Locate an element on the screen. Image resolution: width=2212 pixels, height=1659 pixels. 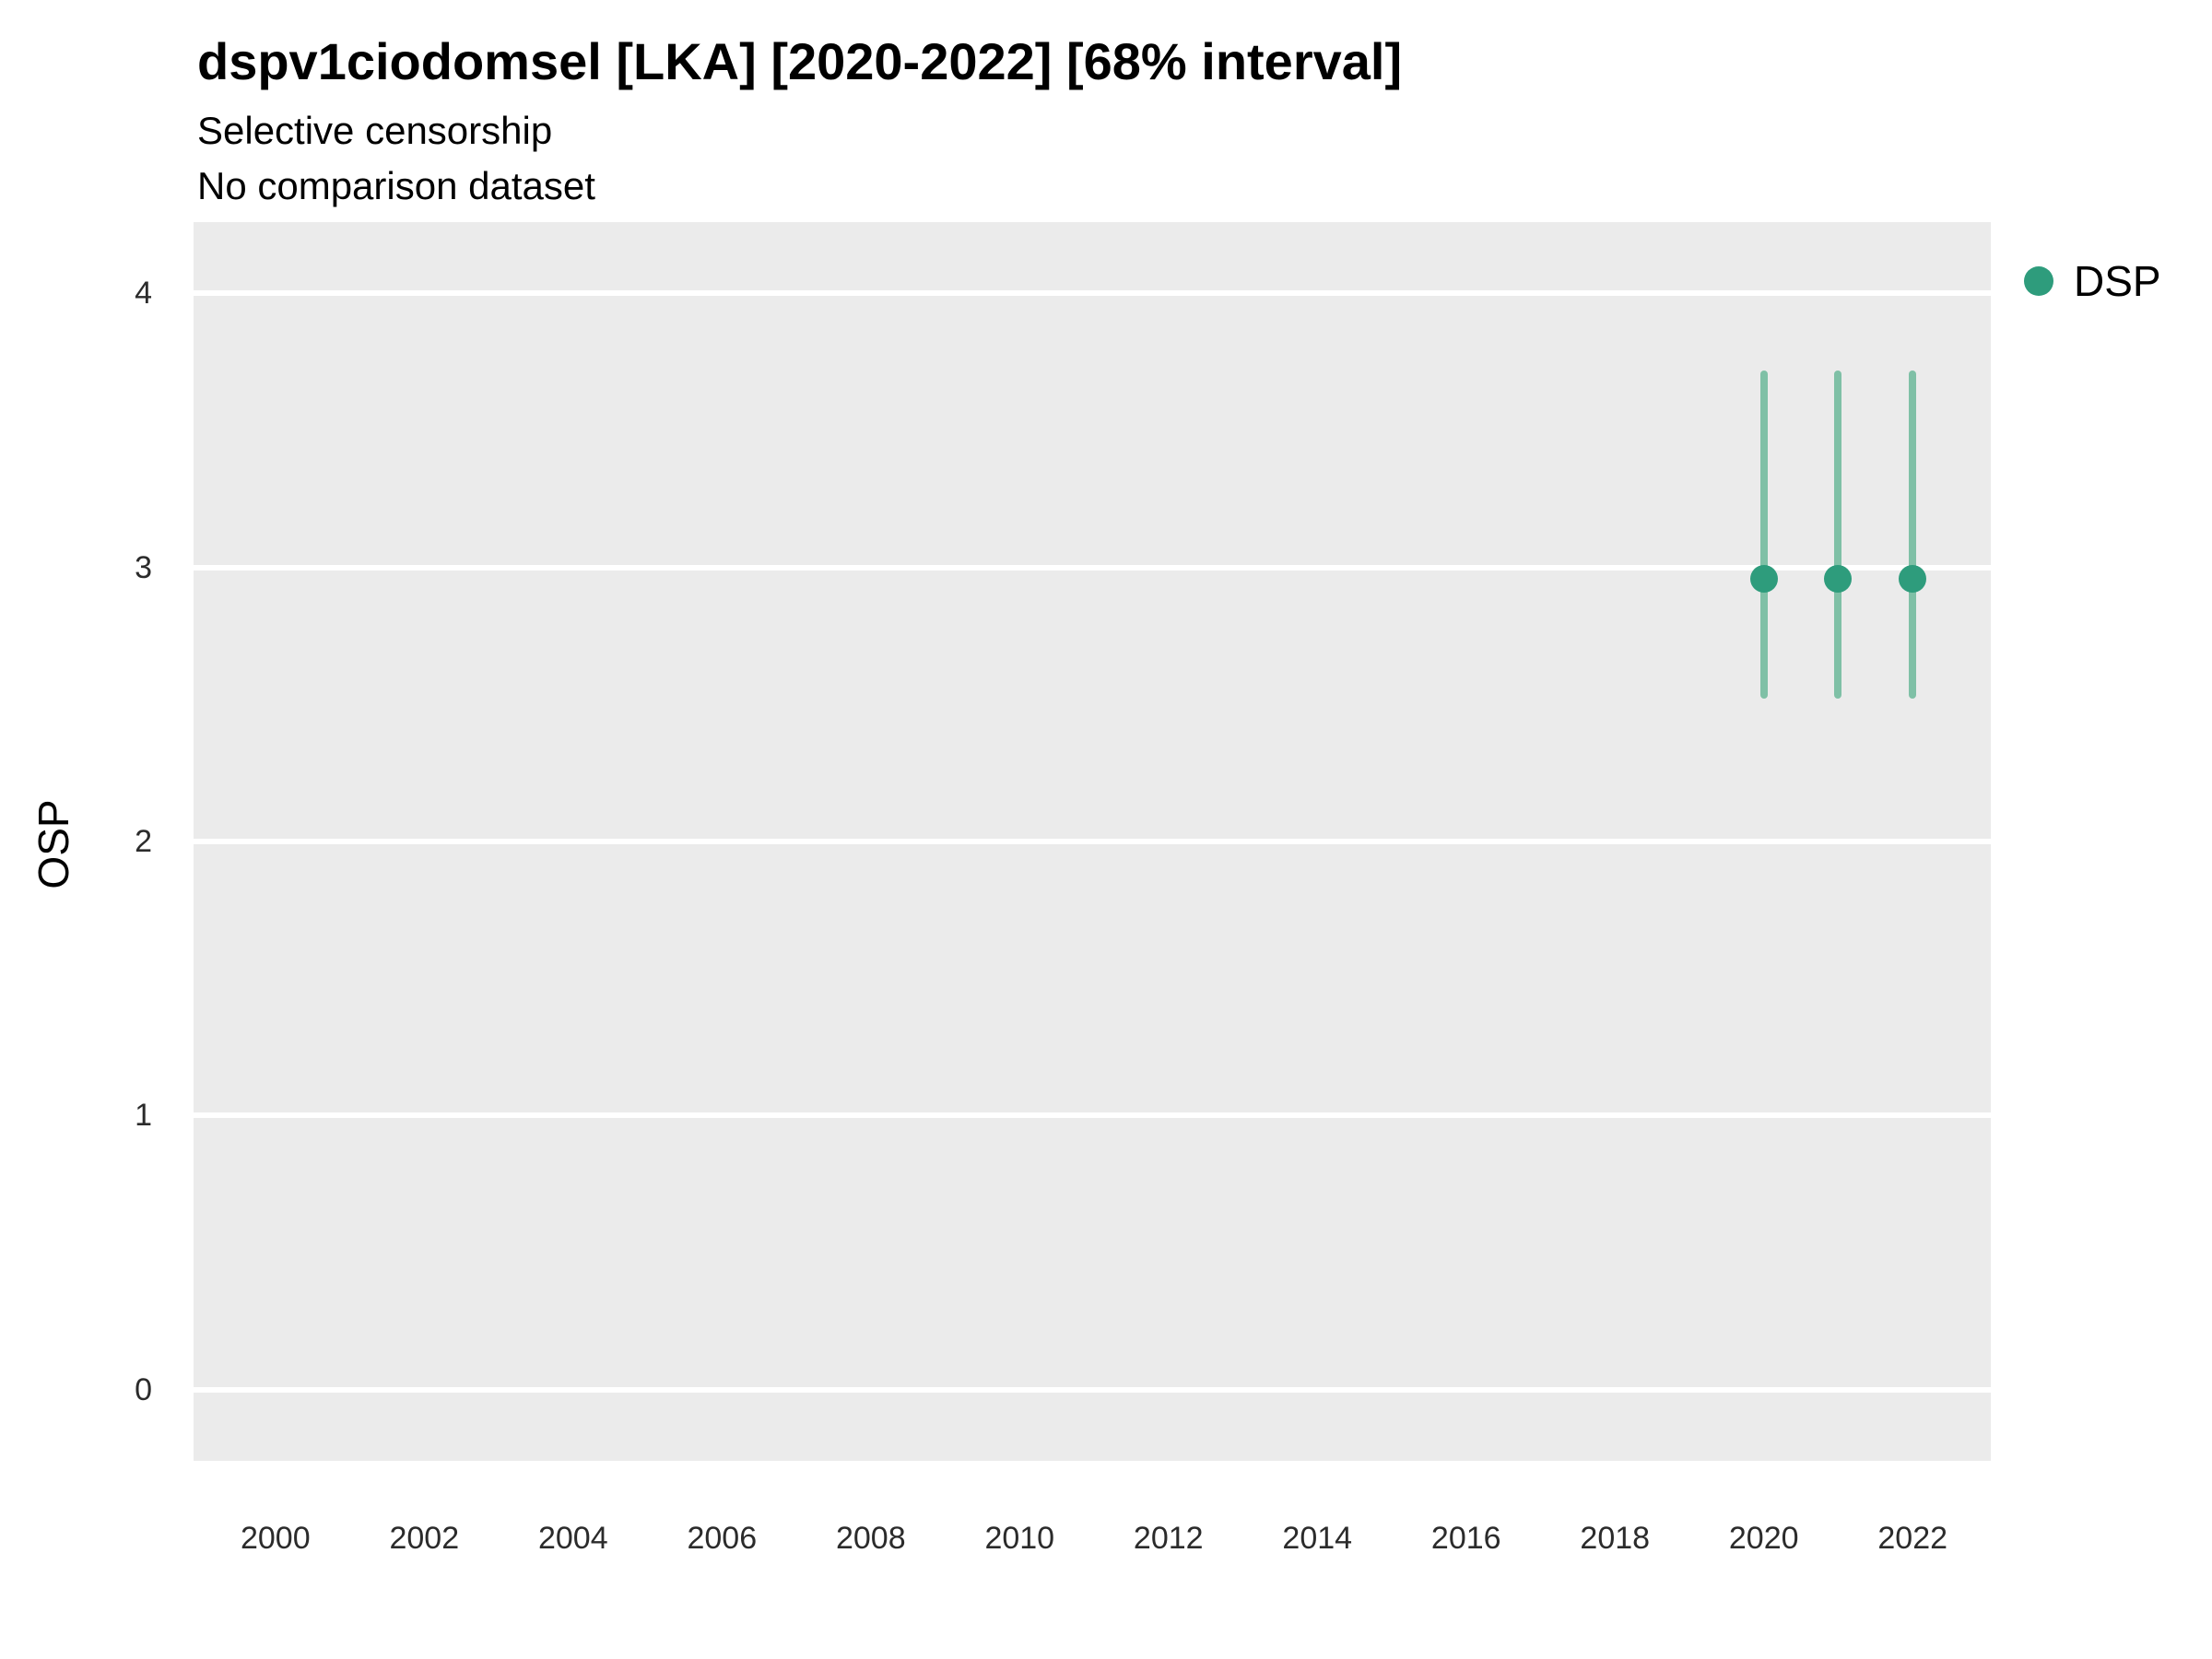
legend-marker-dsp-icon is located at coordinates (2038, 281).